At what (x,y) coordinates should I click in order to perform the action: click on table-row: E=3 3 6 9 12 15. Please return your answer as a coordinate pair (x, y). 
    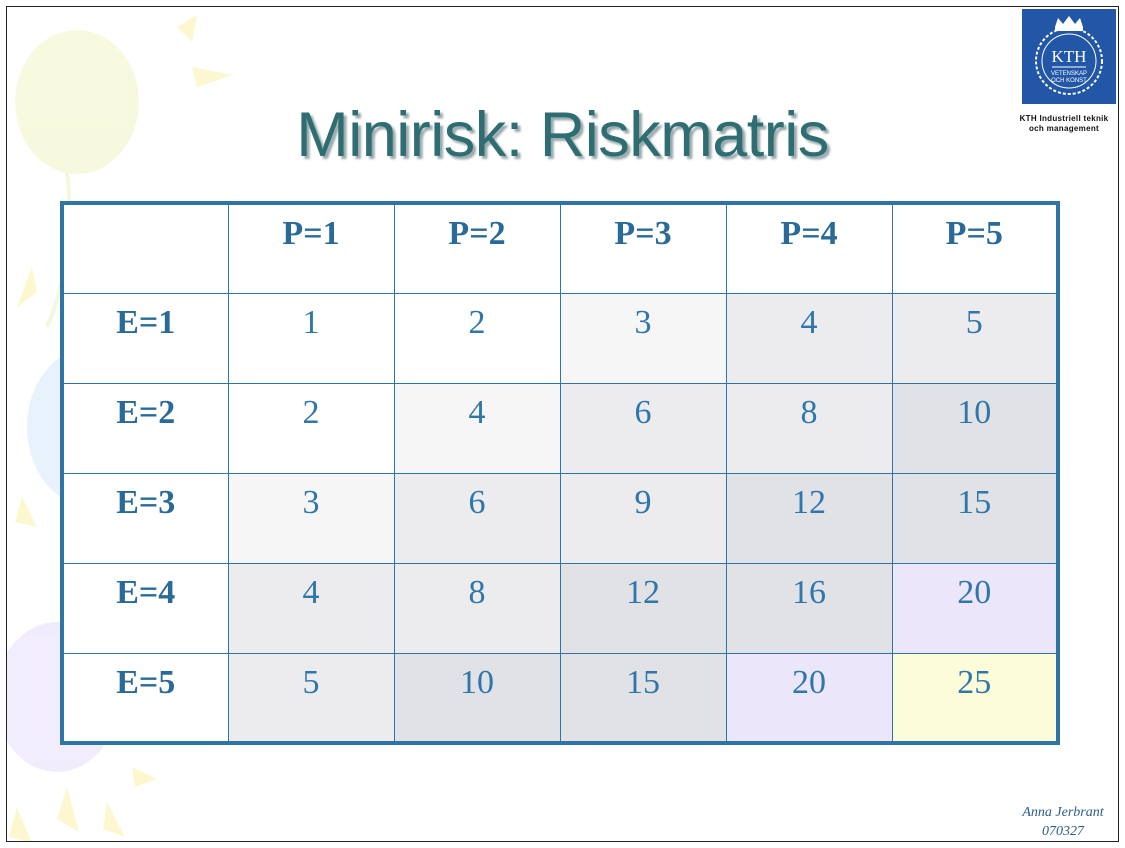
    Looking at the image, I should click on (560, 518).